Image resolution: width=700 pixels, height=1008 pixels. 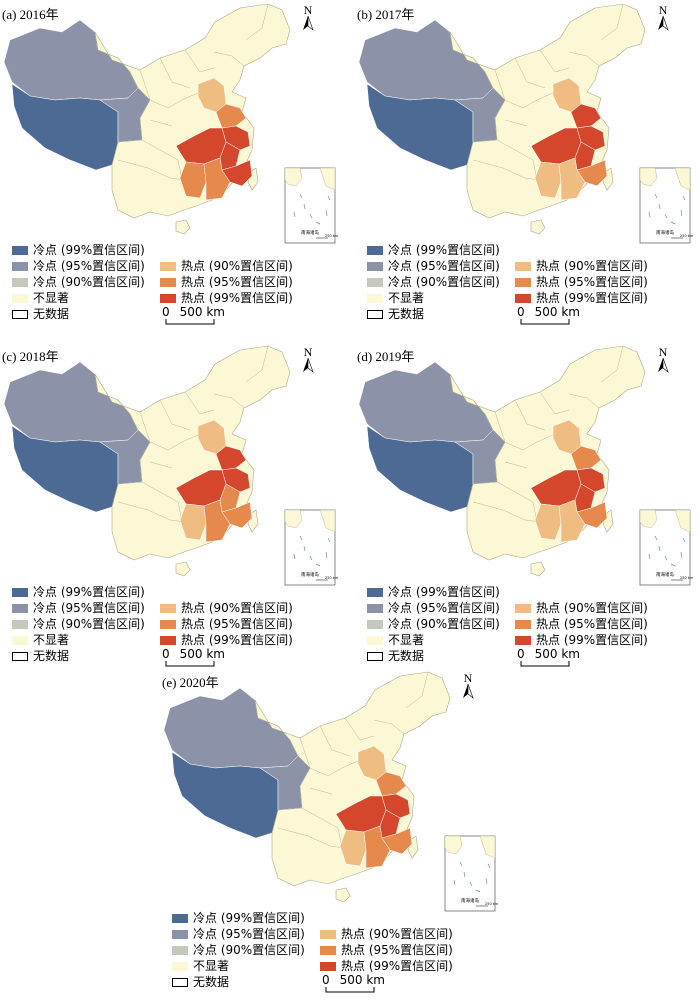 I want to click on coldspot-legend-item: 冷点 (99%置信区间), so click(x=433, y=592).